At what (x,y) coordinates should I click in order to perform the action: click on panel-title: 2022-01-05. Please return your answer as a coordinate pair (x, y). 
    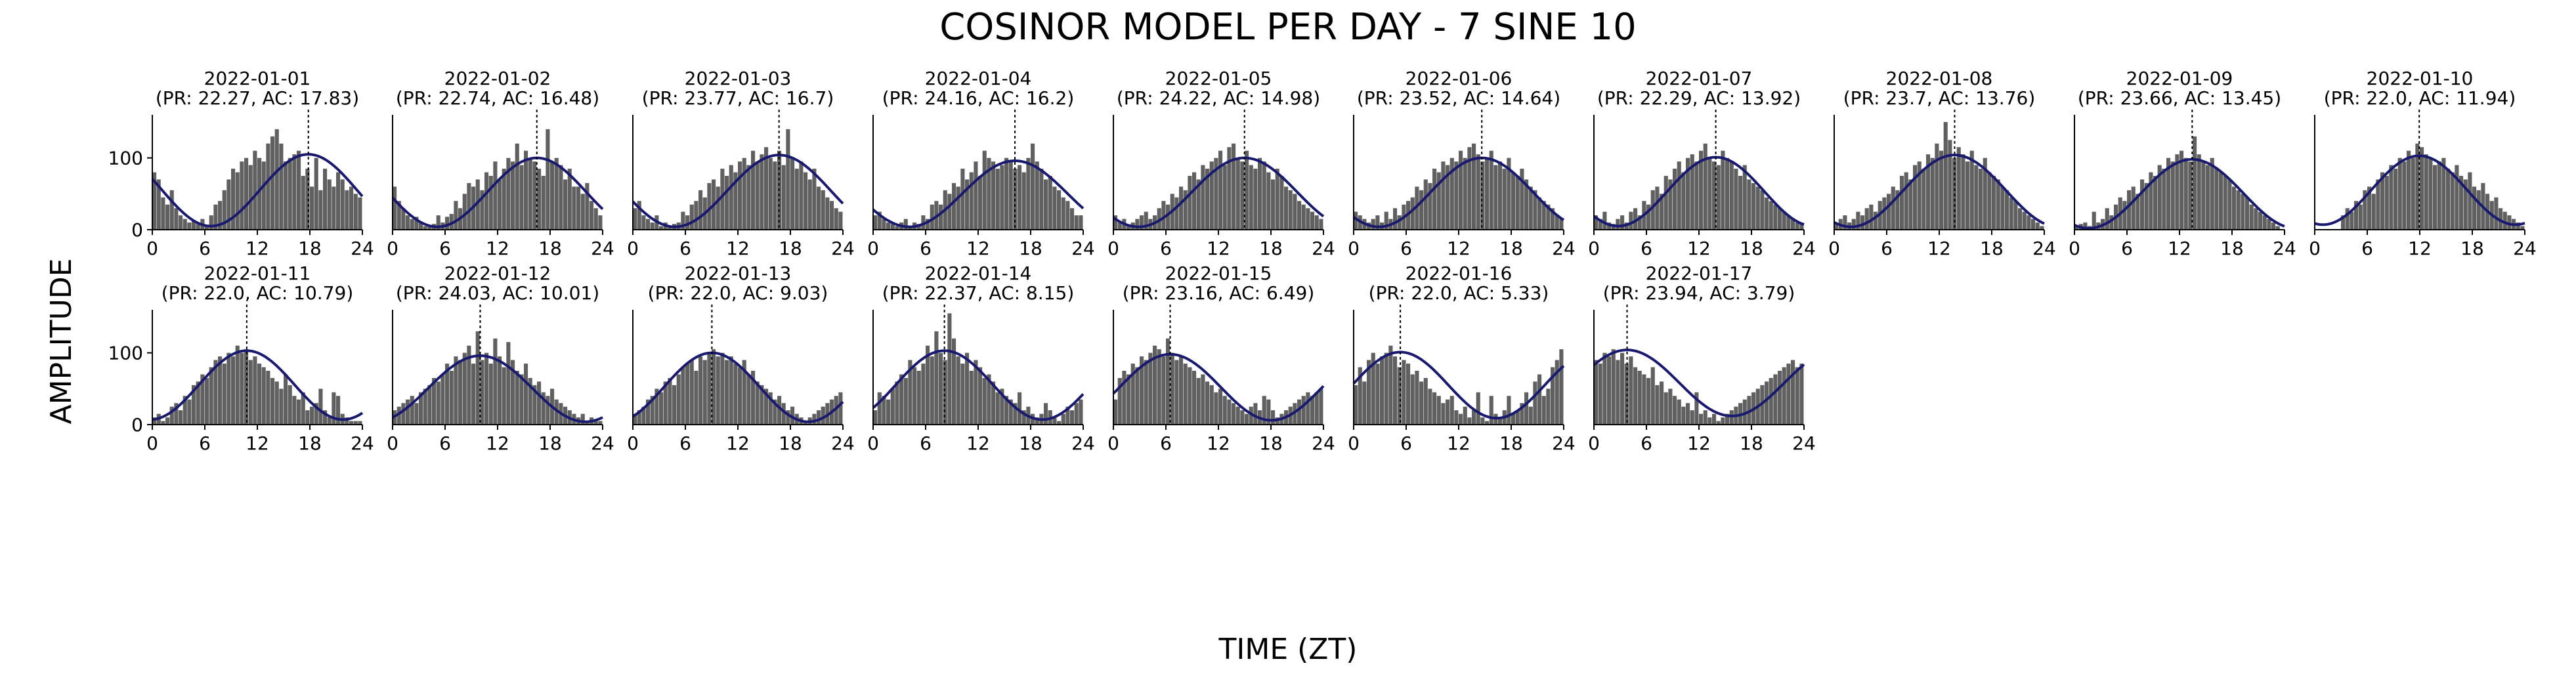
    Looking at the image, I should click on (1218, 78).